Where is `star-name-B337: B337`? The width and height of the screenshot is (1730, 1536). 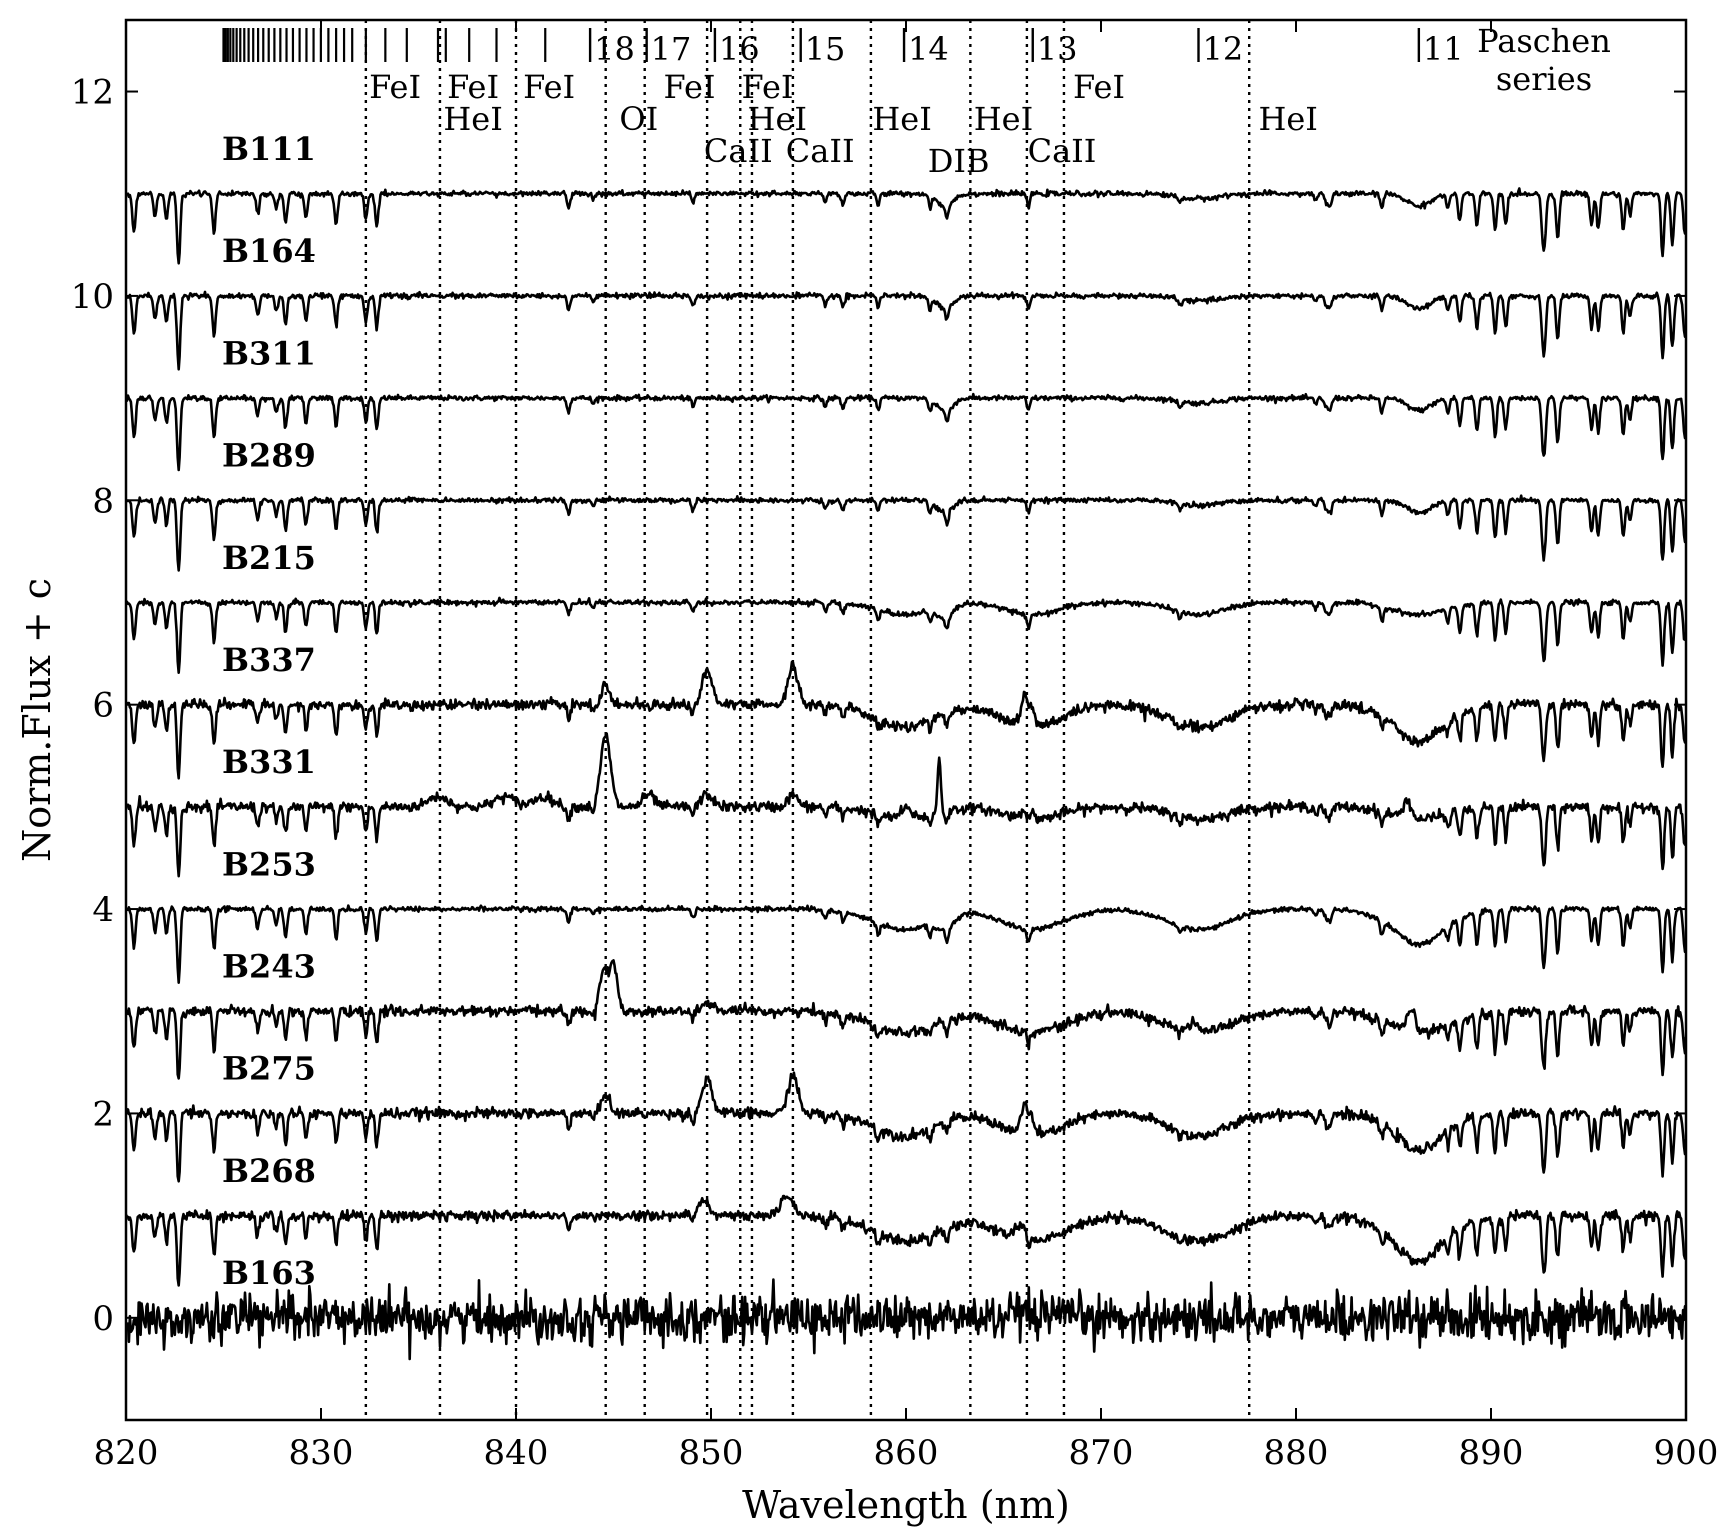
star-name-B337: B337 is located at coordinates (269, 660).